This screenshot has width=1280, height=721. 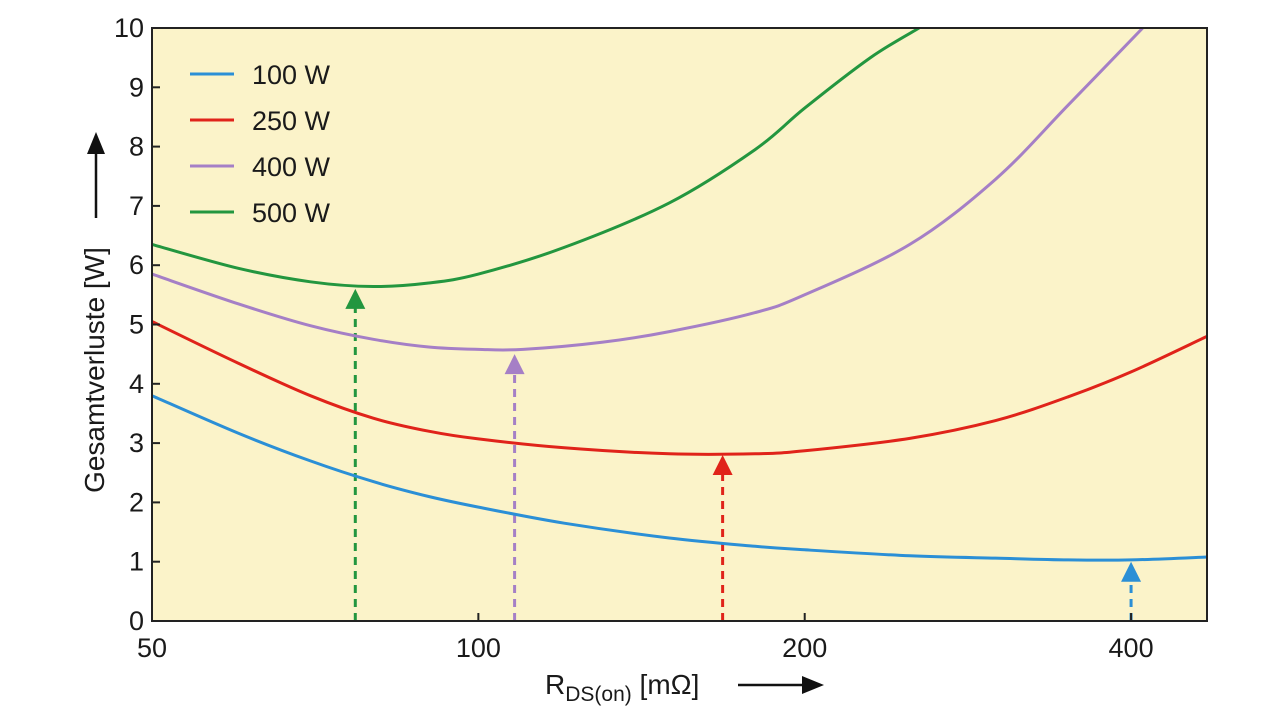 I want to click on y-tick-label: 10, so click(x=129, y=28).